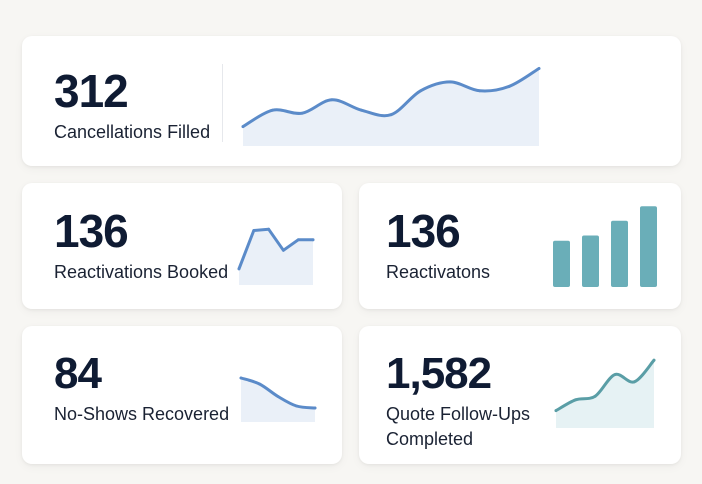  I want to click on reactivations-booked-trend-chart, so click(276, 256).